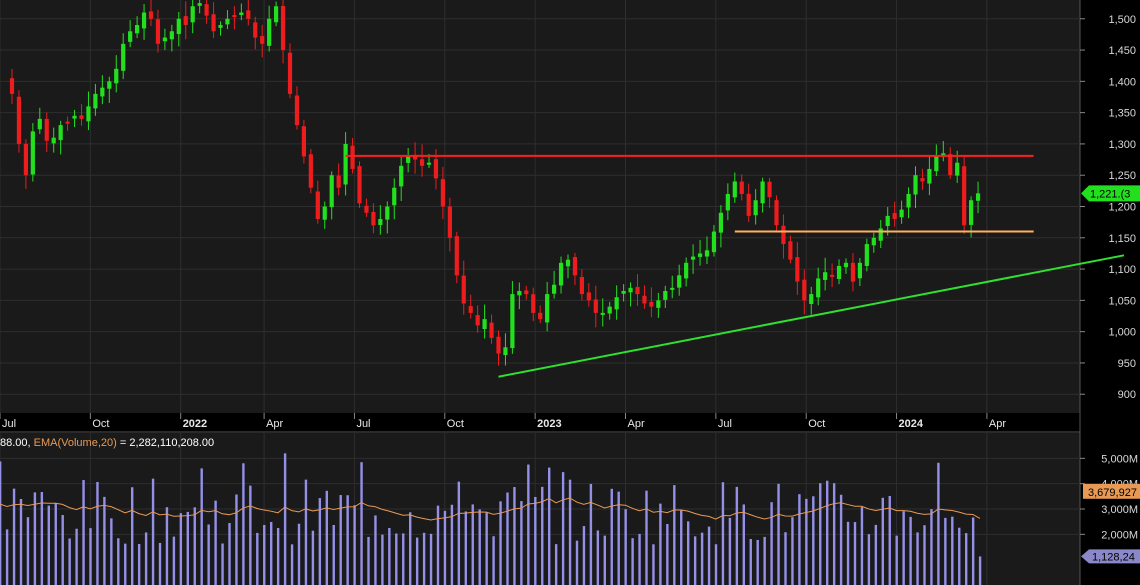  I want to click on y-tick-label: 1,200, so click(1122, 208).